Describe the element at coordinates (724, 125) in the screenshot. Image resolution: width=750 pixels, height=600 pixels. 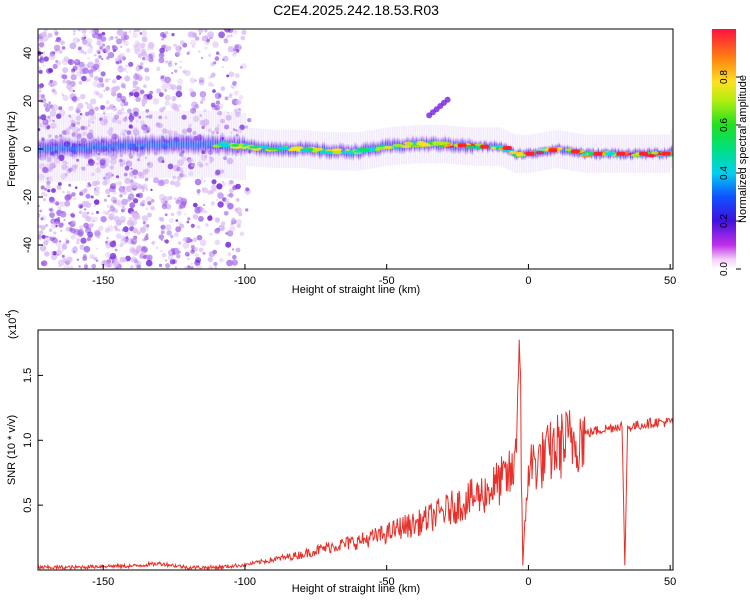
I see `colorbar-tick-label: 0.6` at that location.